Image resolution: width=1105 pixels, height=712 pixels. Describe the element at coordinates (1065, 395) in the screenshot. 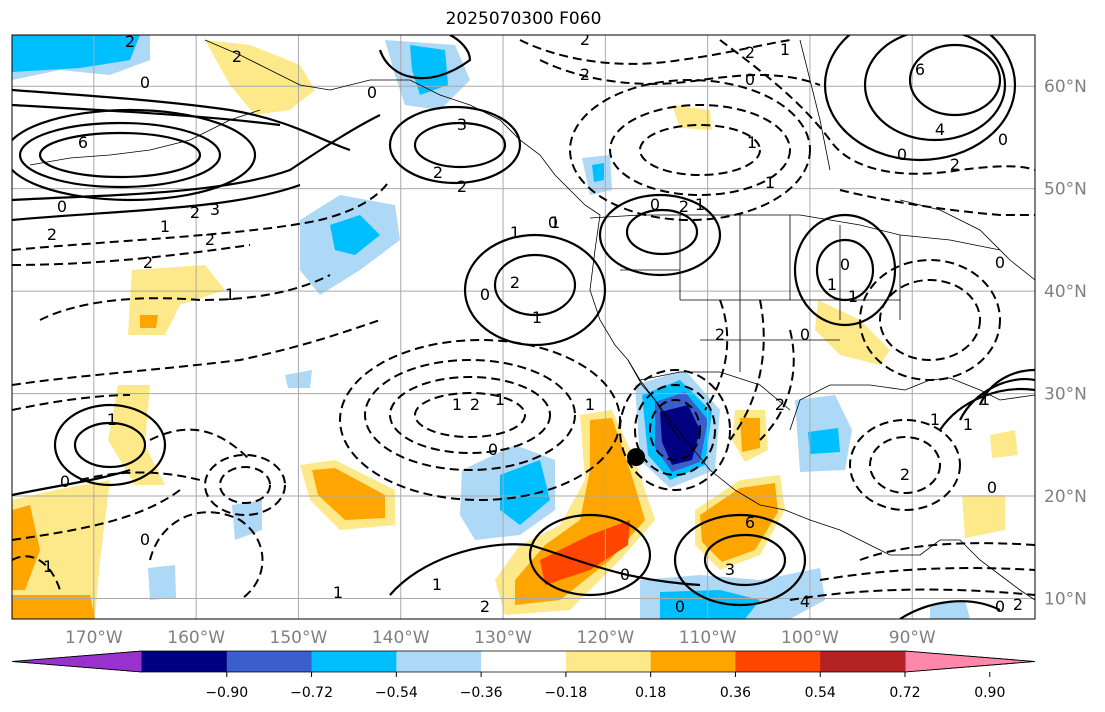

I see `latitude-label: 30°N` at that location.